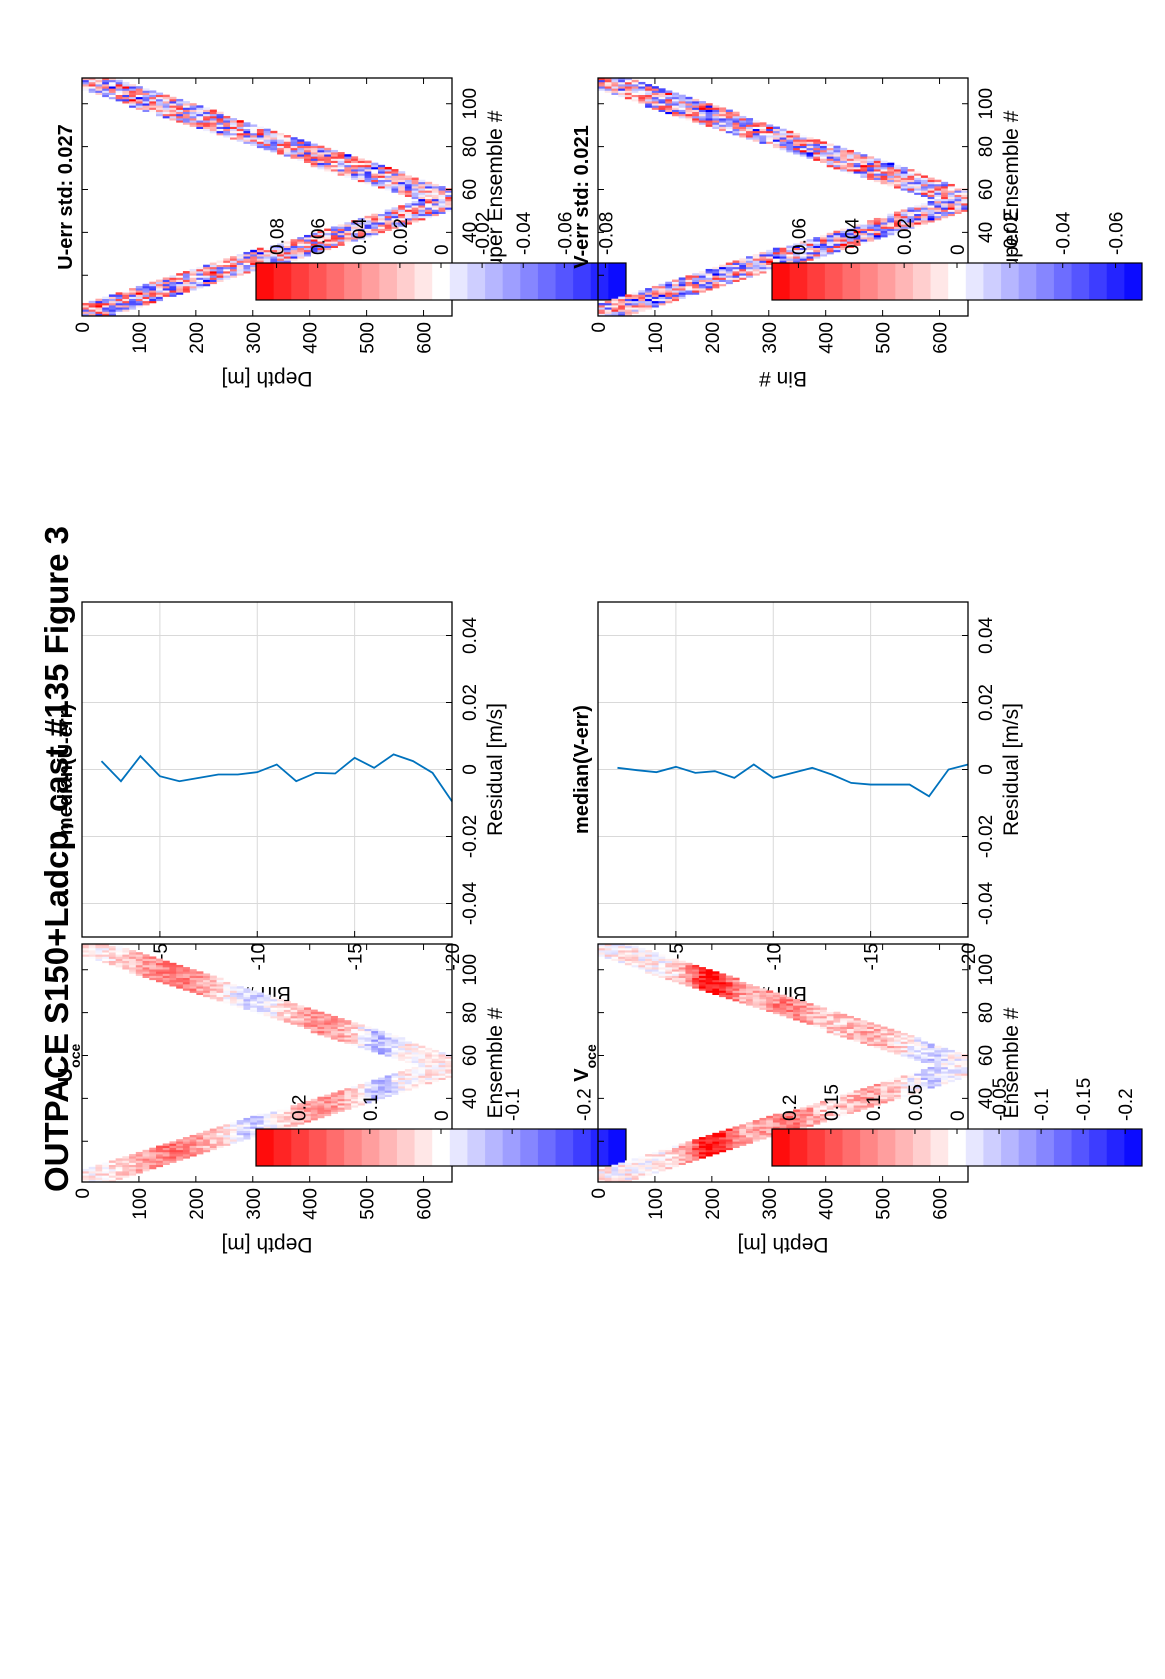 This screenshot has width=1165, height=1679. What do you see at coordinates (606, 233) in the screenshot?
I see `colorbar-tick-label: -0.08` at bounding box center [606, 233].